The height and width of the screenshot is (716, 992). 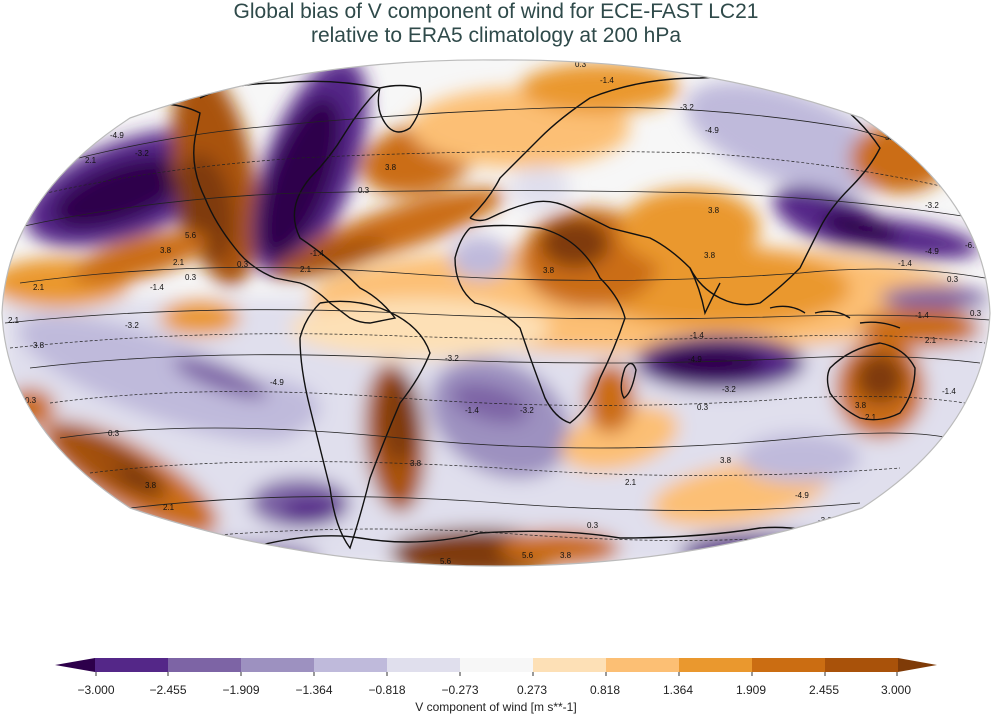 I want to click on colorbar-tick: −1.909, so click(x=241, y=690).